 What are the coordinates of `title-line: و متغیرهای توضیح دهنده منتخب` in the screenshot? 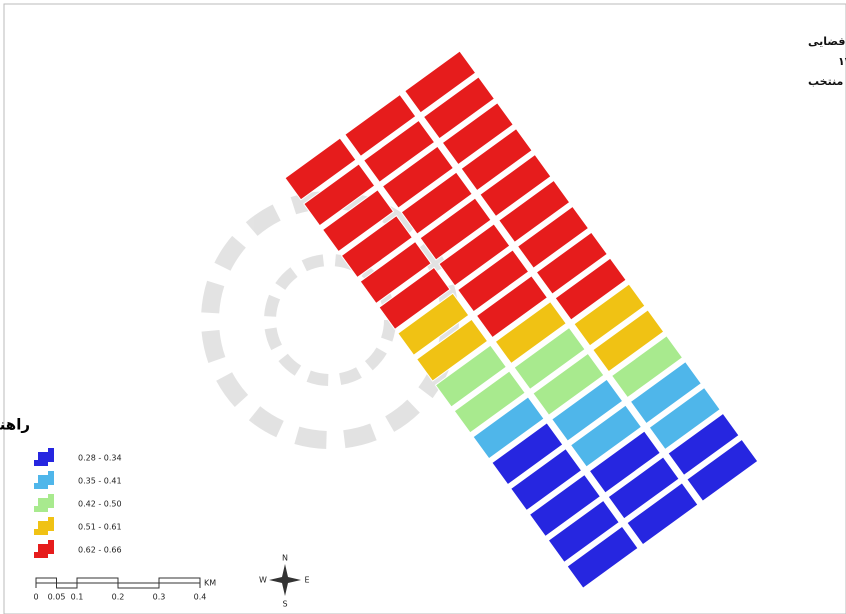 It's located at (827, 81).